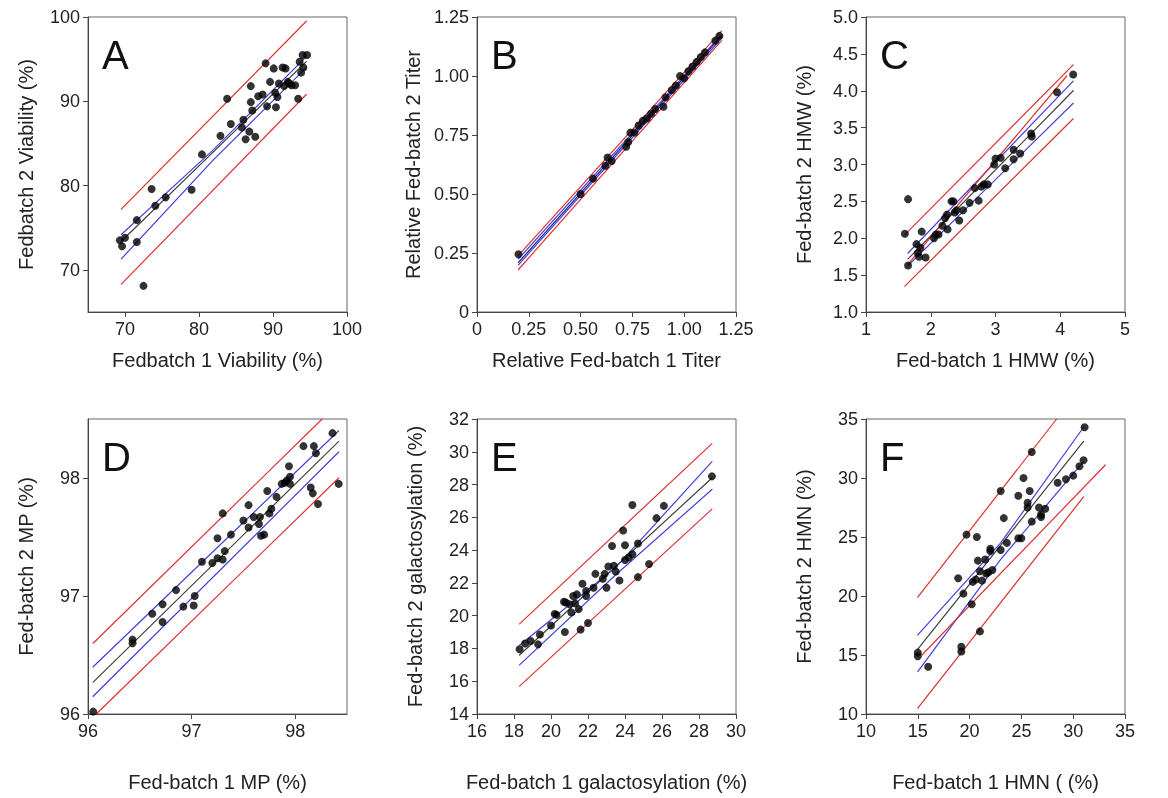  Describe the element at coordinates (607, 360) in the screenshot. I see `x-axis-title: Relative Fed-batch 1 Titer` at that location.